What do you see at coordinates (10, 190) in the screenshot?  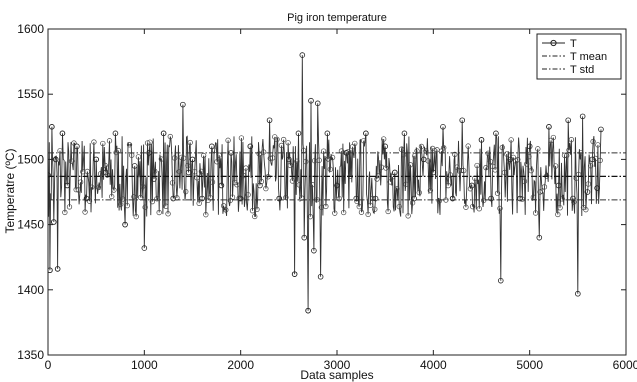 I see `y-axis-label: Temperatre (ºC)` at bounding box center [10, 190].